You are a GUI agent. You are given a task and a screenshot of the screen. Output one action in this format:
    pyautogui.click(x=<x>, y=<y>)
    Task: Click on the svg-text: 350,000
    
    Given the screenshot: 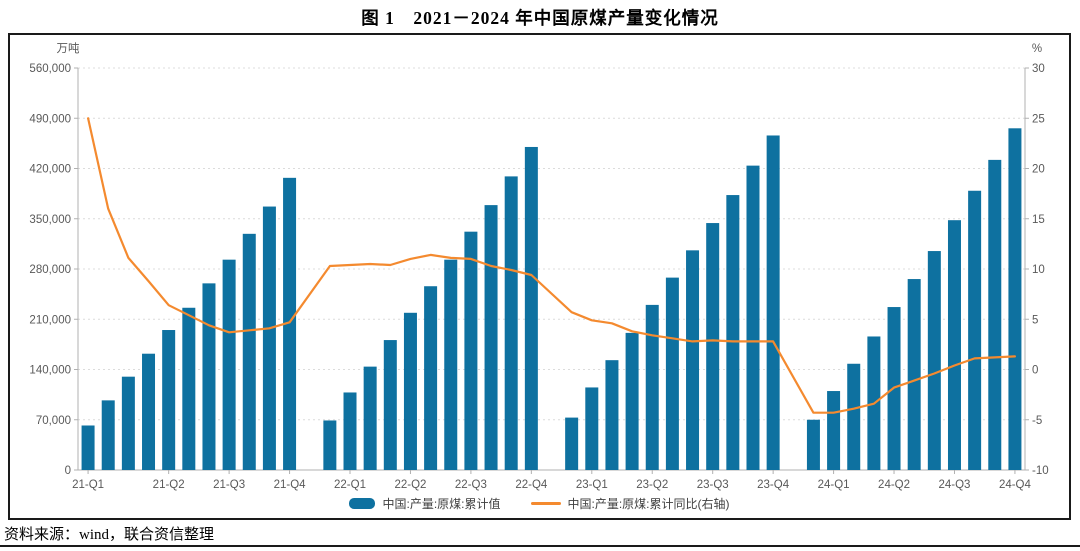 What is the action you would take?
    pyautogui.click(x=50, y=220)
    